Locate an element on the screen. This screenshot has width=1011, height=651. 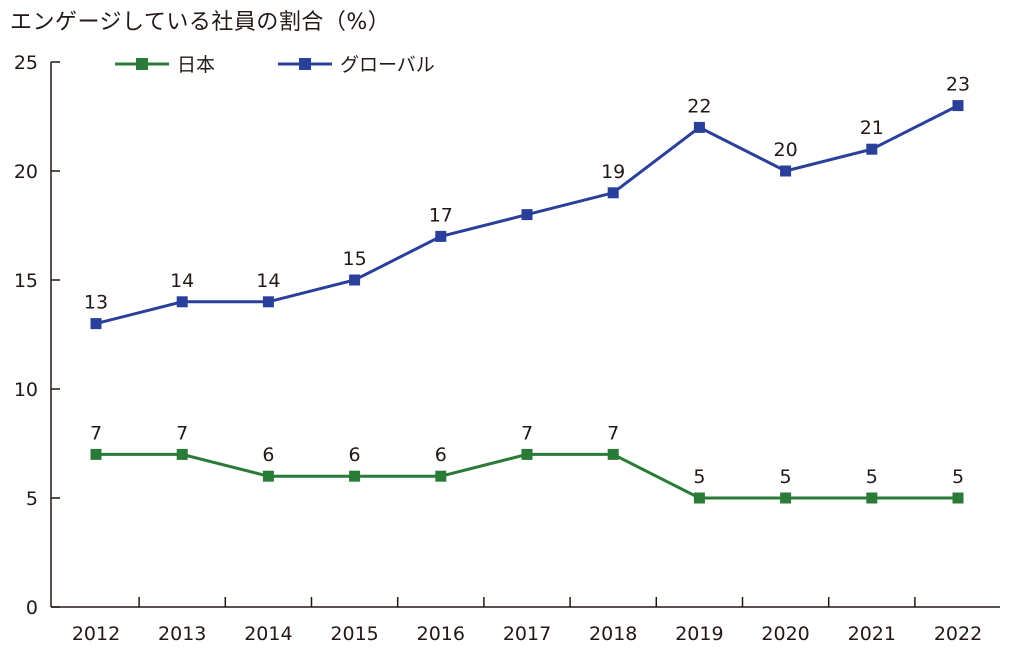
data-label: 13 is located at coordinates (96, 303).